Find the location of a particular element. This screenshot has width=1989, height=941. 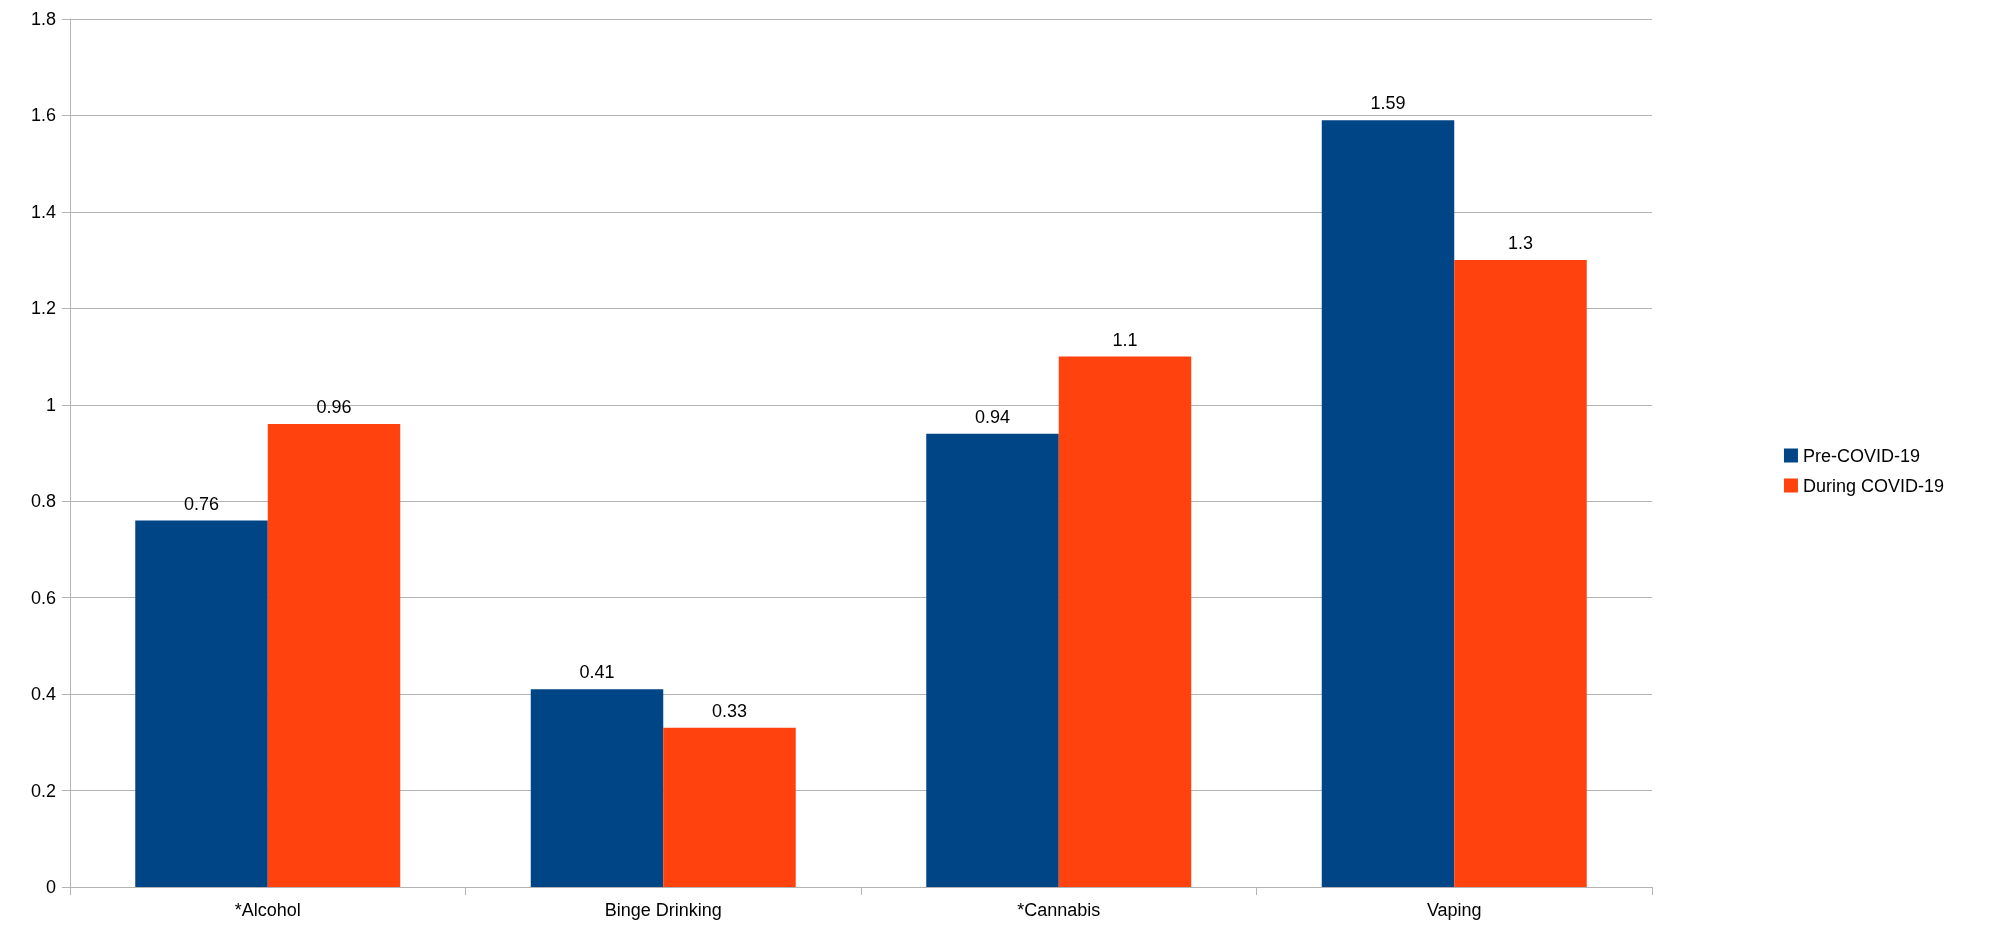

y-tick-label: 1 is located at coordinates (50, 404).